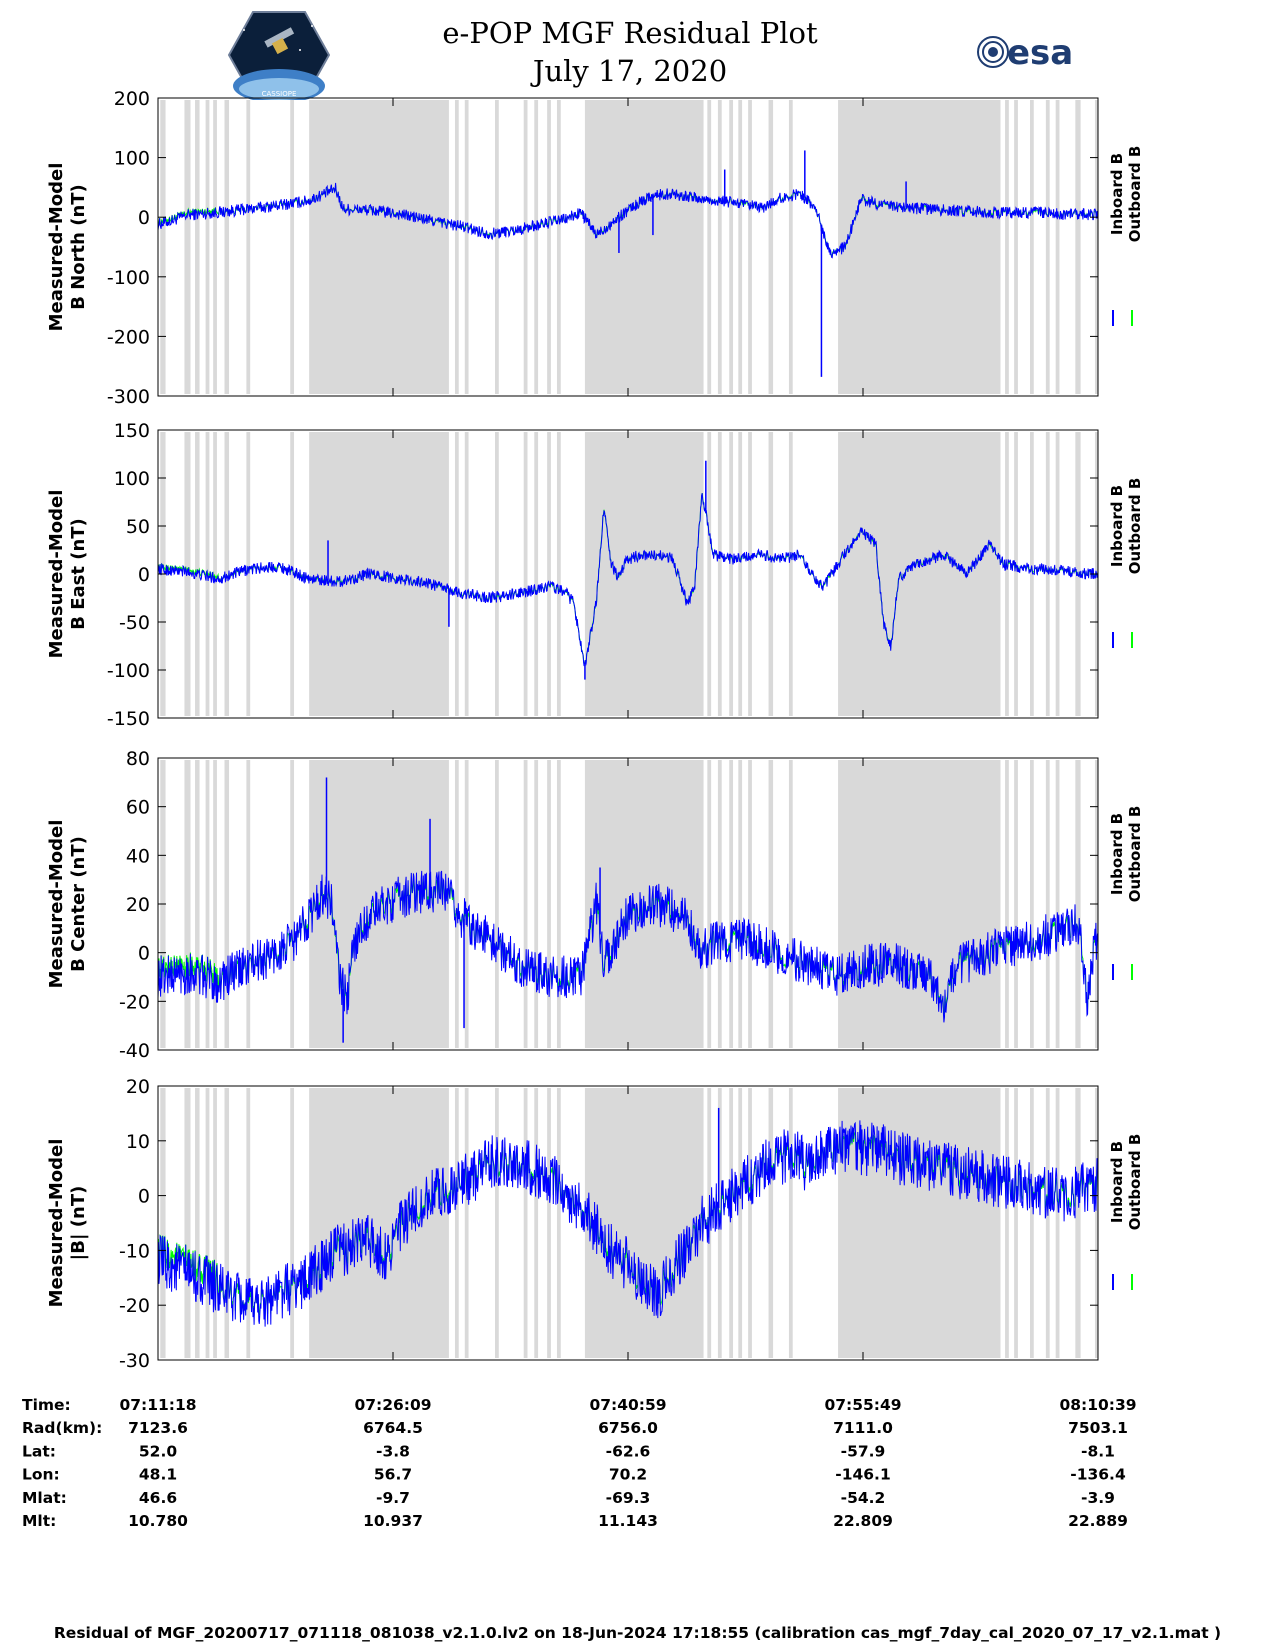 The height and width of the screenshot is (1650, 1275). Describe the element at coordinates (134, 1051) in the screenshot. I see `y-tick-label: -40` at that location.